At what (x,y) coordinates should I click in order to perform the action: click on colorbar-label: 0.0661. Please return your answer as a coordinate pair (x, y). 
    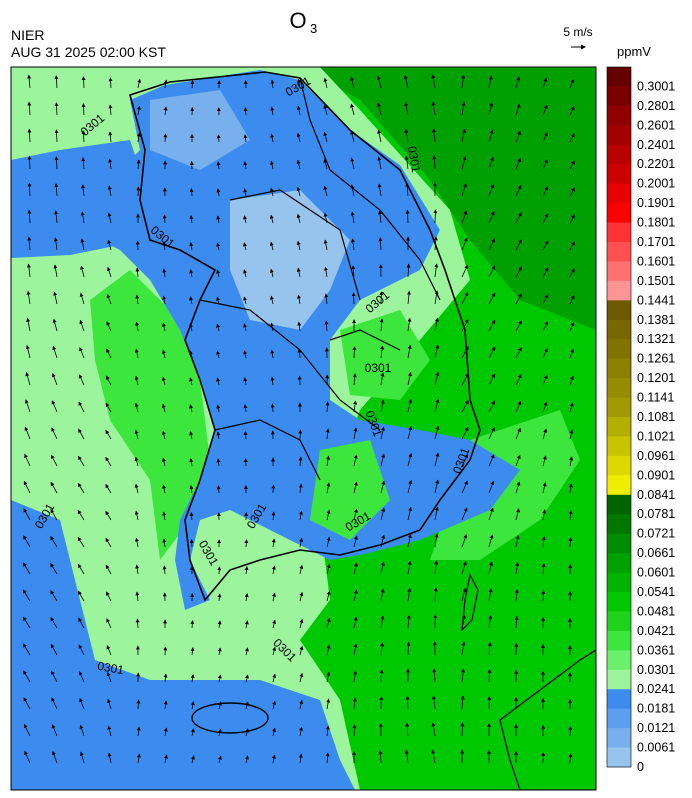
    Looking at the image, I should click on (656, 553).